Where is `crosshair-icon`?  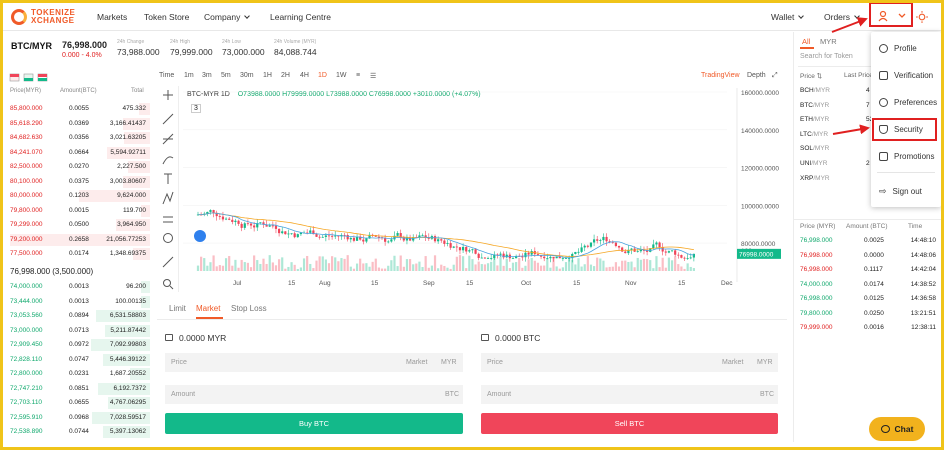 crosshair-icon is located at coordinates (168, 95).